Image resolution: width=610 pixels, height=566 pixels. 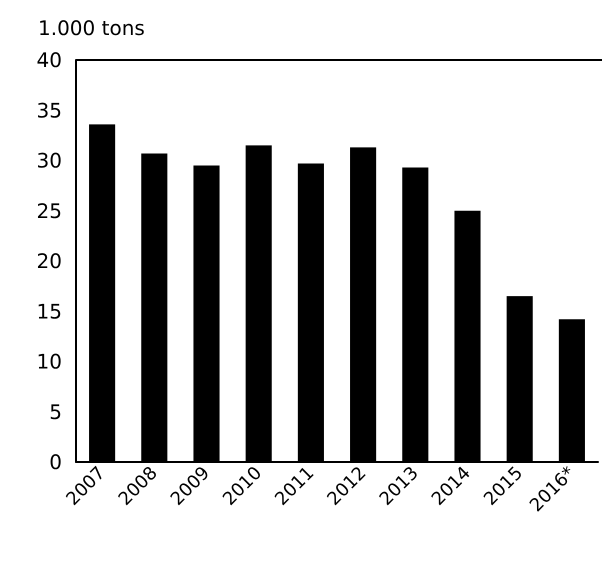 I want to click on y-tick-label: 5, so click(x=55, y=412).